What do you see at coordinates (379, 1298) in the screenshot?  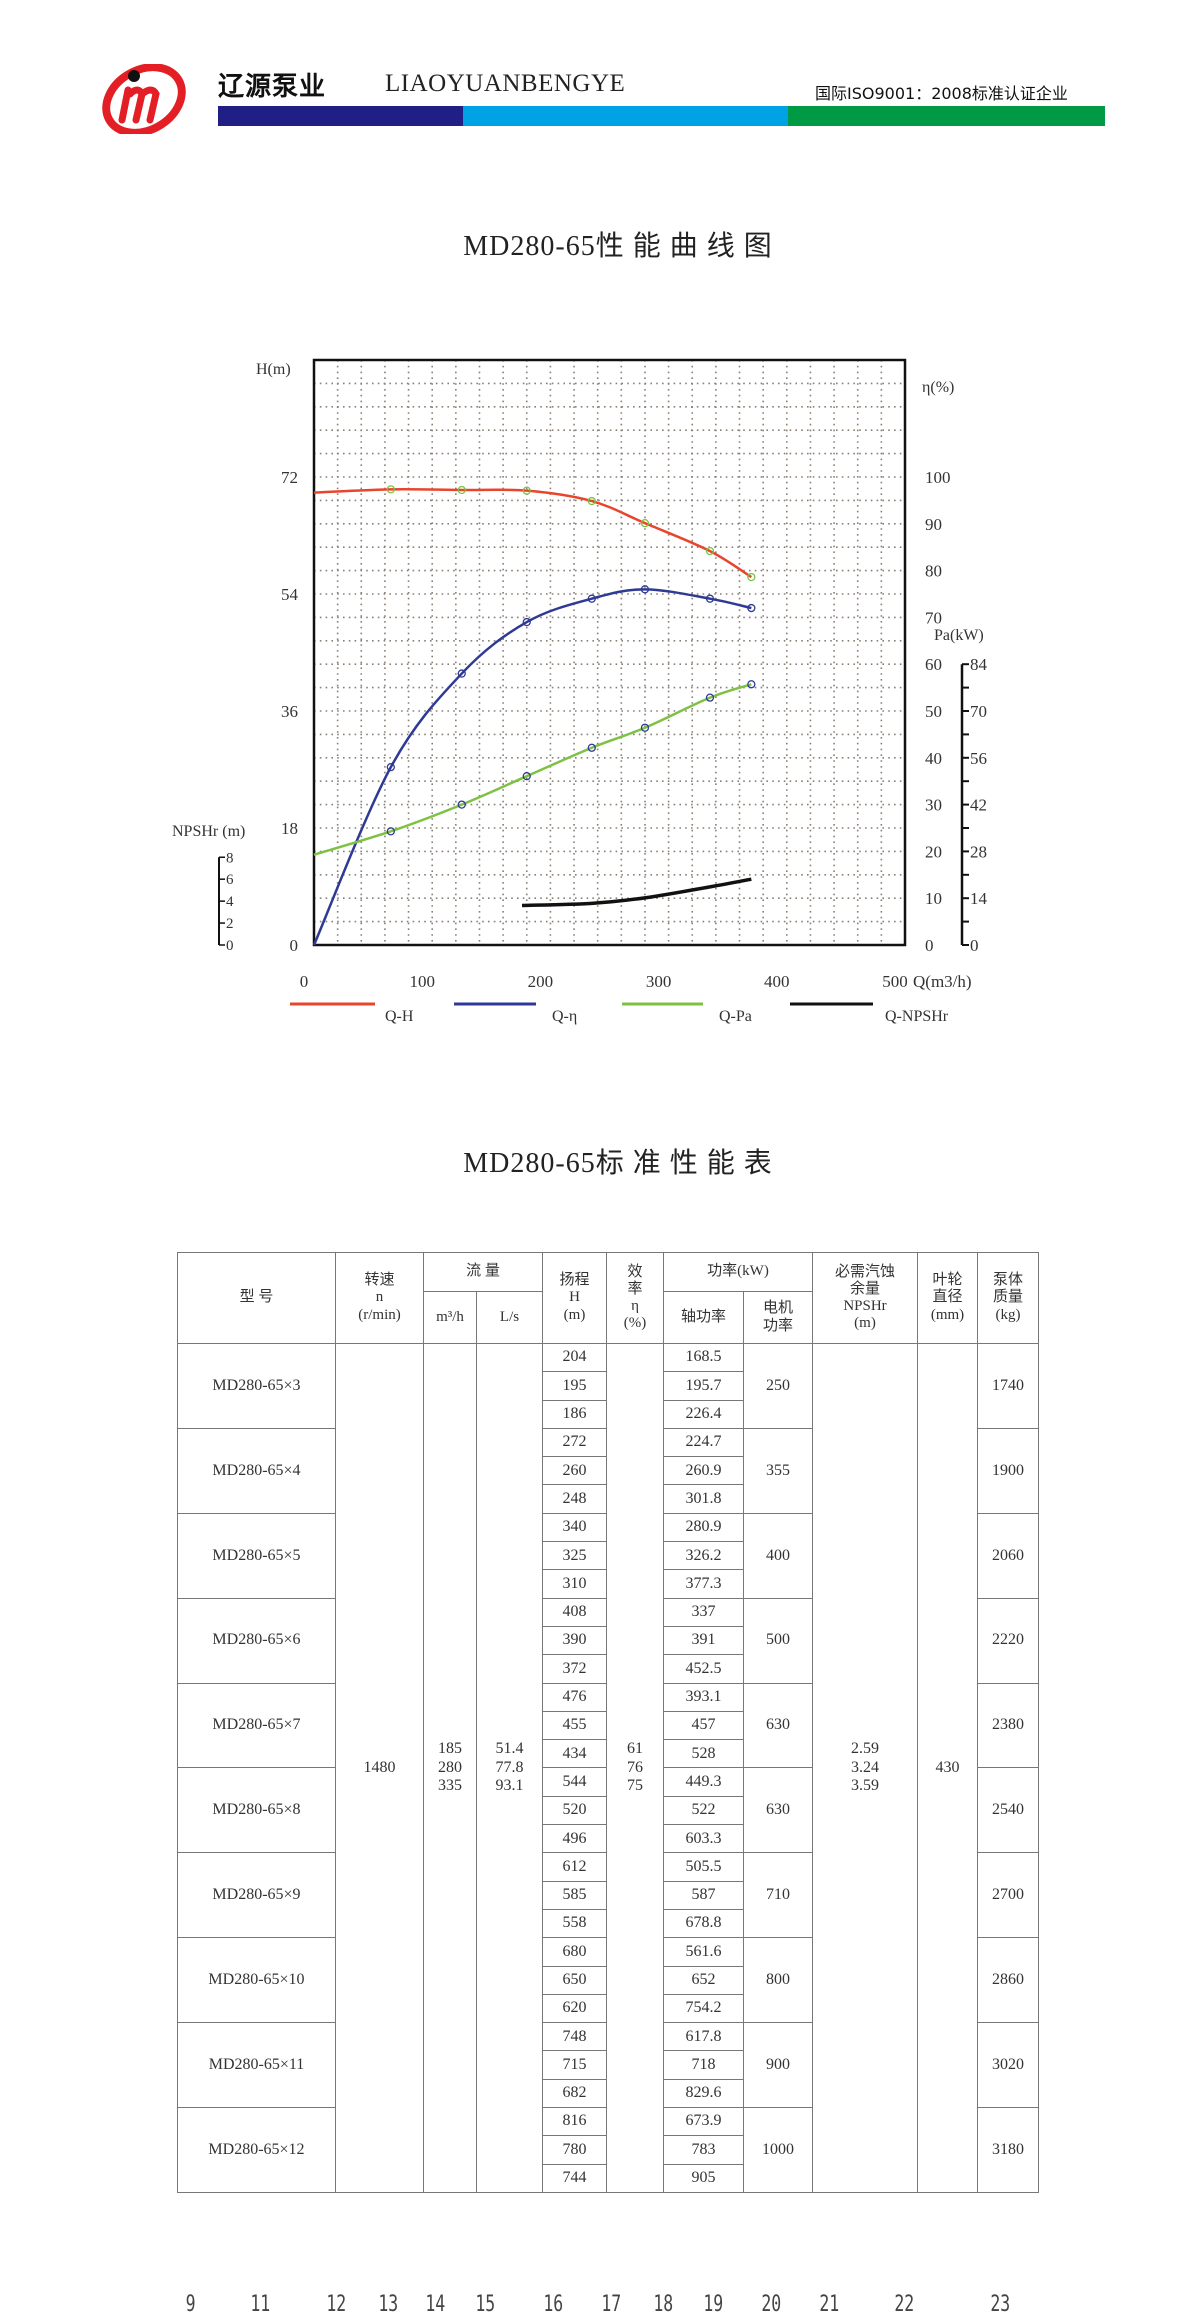 I see `header-speed: 转速 n (r/min)` at bounding box center [379, 1298].